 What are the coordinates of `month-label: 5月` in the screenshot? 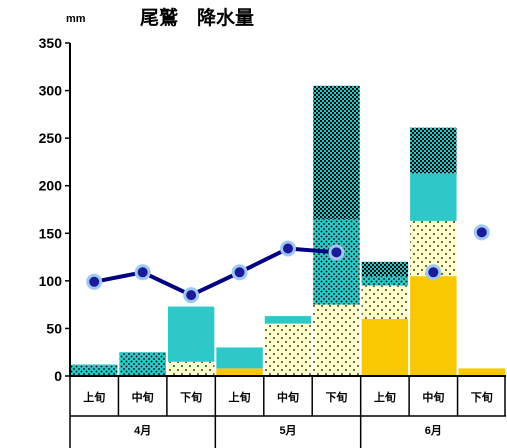 It's located at (287, 430).